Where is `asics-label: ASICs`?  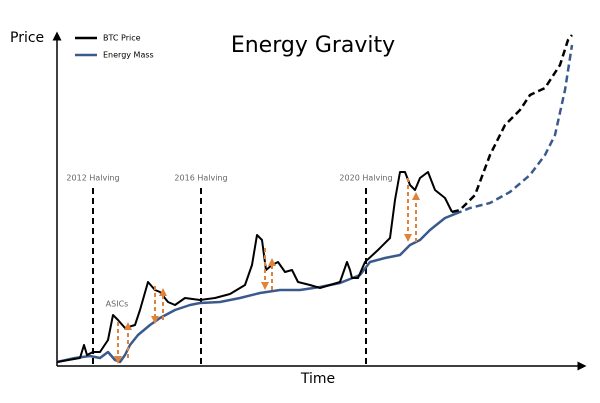 asics-label: ASICs is located at coordinates (117, 304).